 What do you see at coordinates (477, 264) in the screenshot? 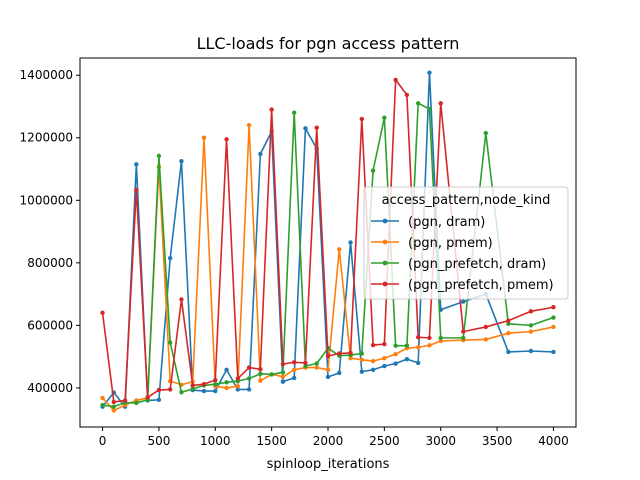
I see `legend-entry-label: (pgn_prefetch, dram)` at bounding box center [477, 264].